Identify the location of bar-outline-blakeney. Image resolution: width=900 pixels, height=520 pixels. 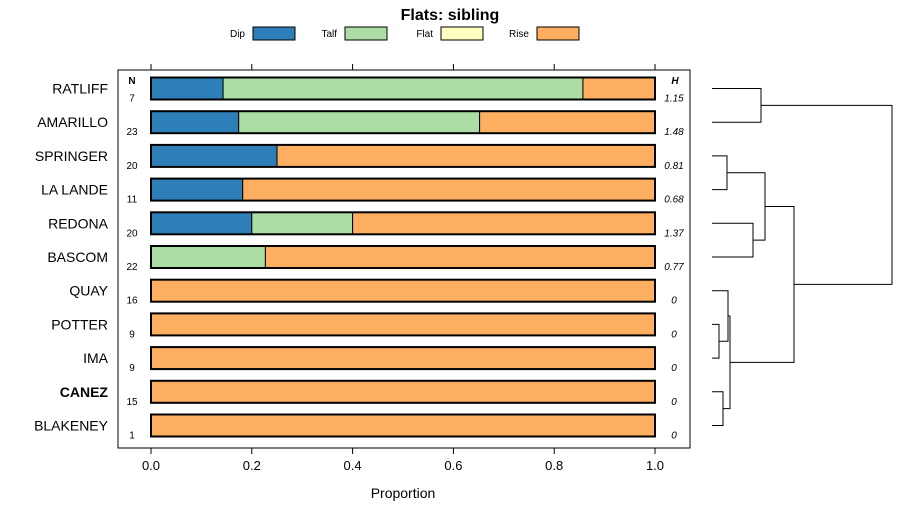
(403, 425).